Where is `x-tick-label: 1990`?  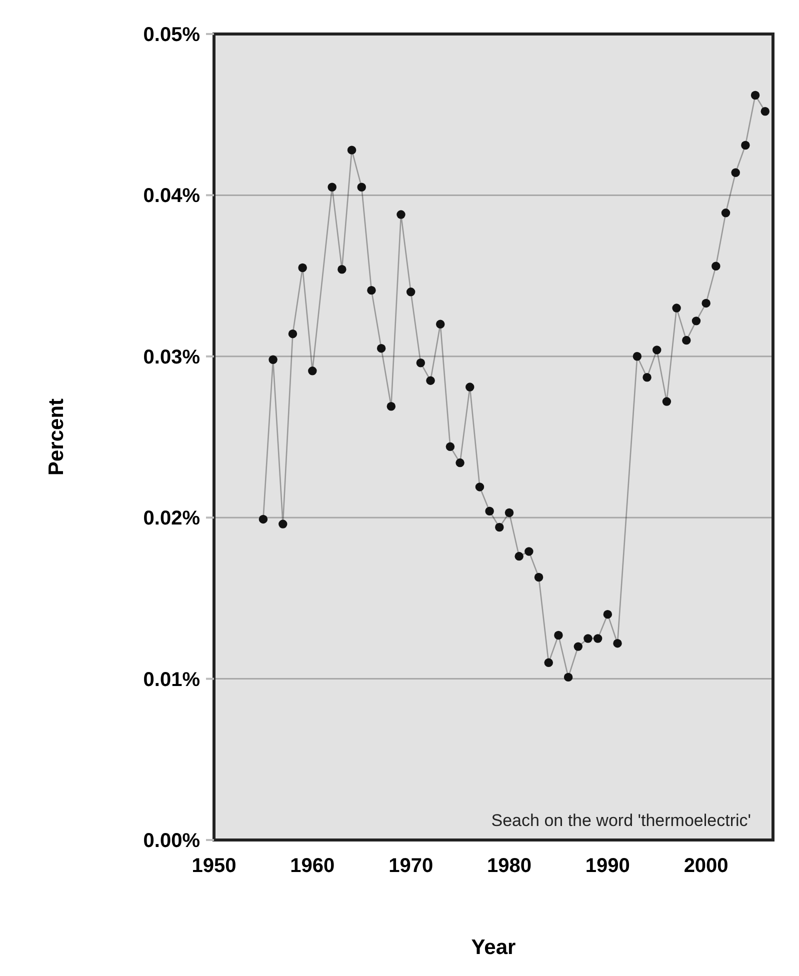 x-tick-label: 1990 is located at coordinates (607, 866).